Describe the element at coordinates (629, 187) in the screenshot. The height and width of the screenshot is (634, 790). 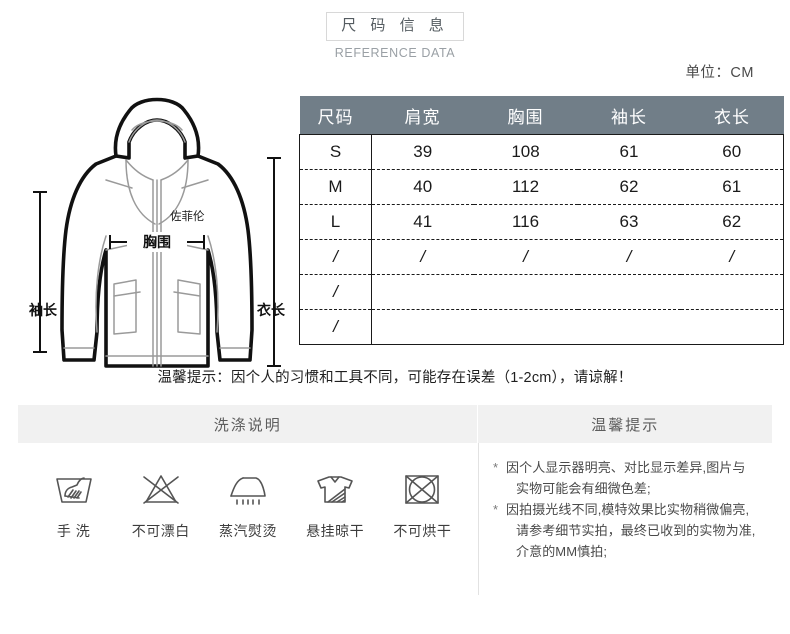
I see `cell-sleeve: 62` at that location.